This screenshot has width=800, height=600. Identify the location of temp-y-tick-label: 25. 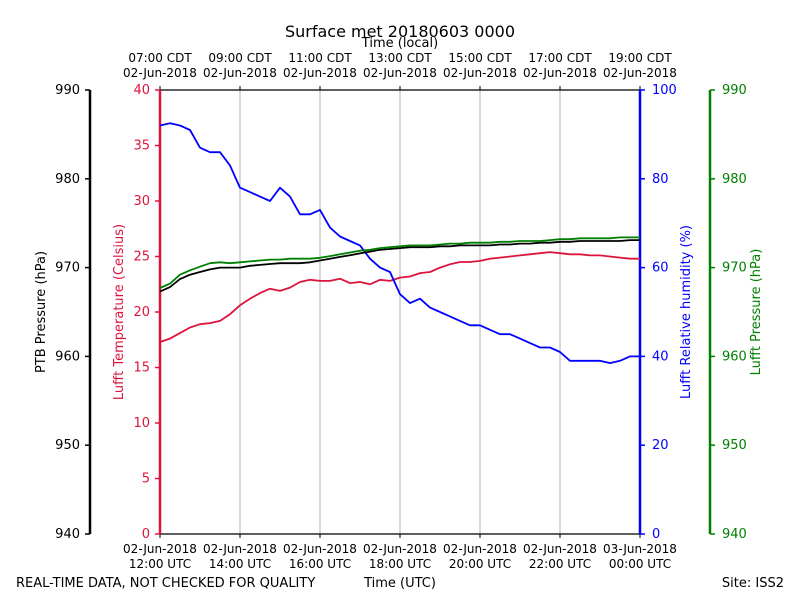
(141, 257).